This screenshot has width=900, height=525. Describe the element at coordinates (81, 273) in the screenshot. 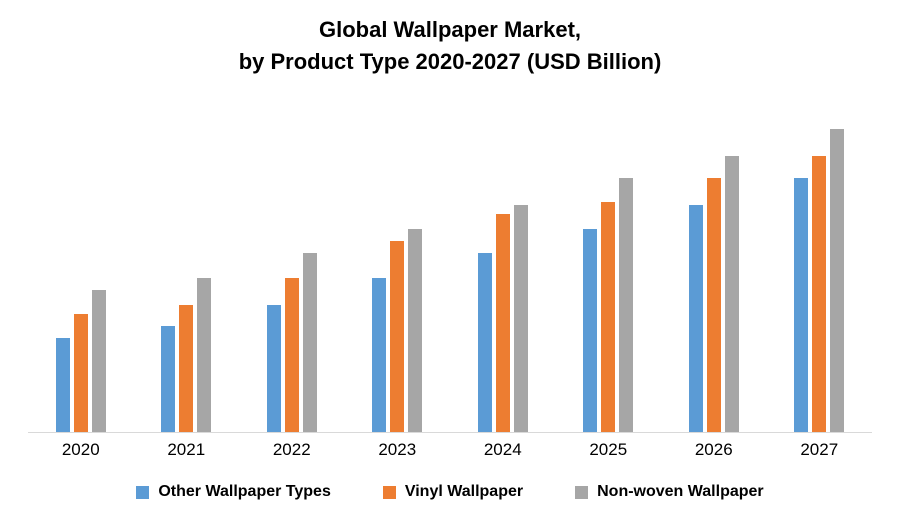

I see `bar-group-2020` at that location.